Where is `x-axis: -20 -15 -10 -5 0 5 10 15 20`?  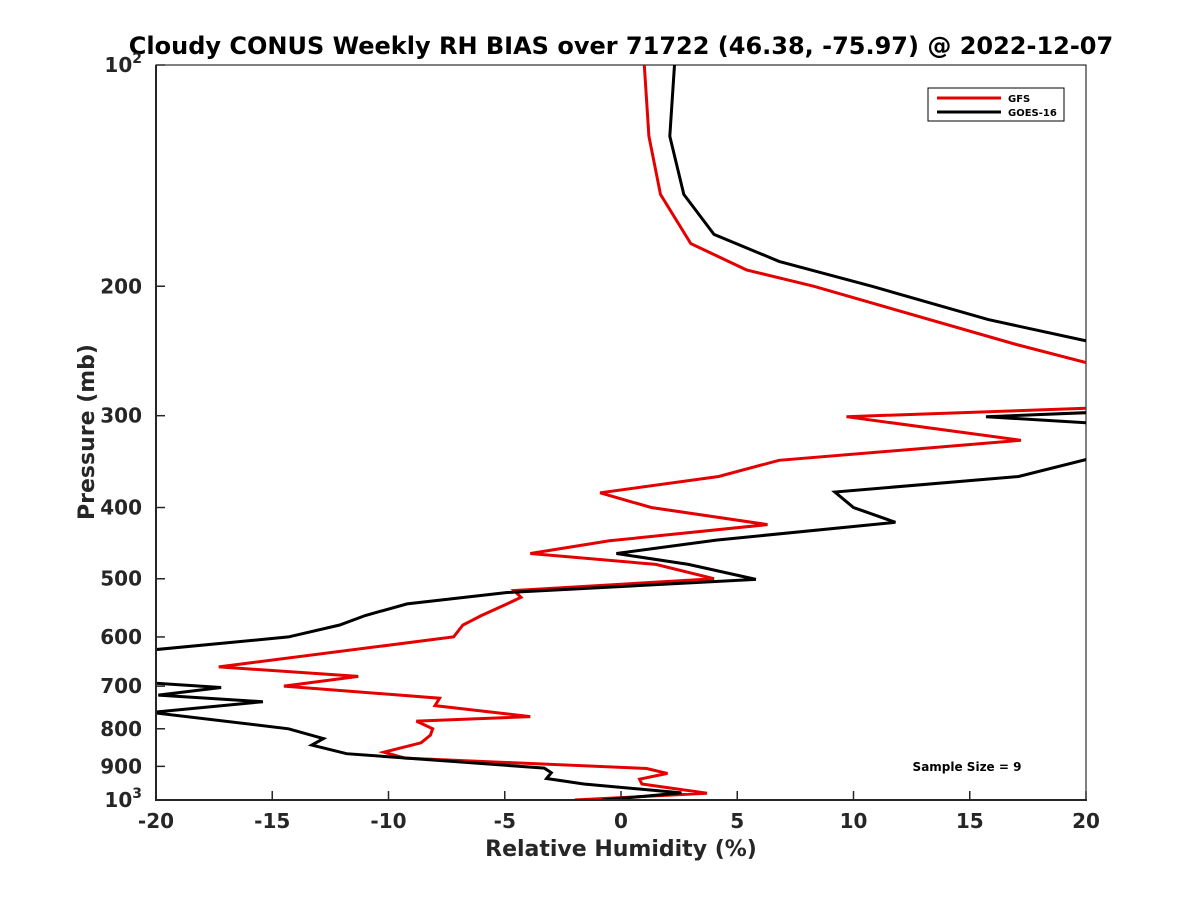
x-axis: -20 -15 -10 -5 0 5 10 15 20 is located at coordinates (619, 812).